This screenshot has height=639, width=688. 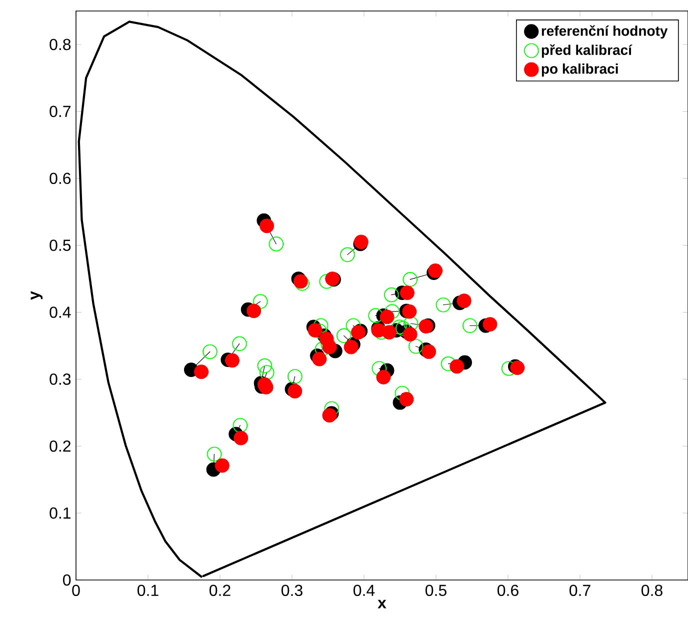 I want to click on legend-label: před kalibrací, so click(x=587, y=51).